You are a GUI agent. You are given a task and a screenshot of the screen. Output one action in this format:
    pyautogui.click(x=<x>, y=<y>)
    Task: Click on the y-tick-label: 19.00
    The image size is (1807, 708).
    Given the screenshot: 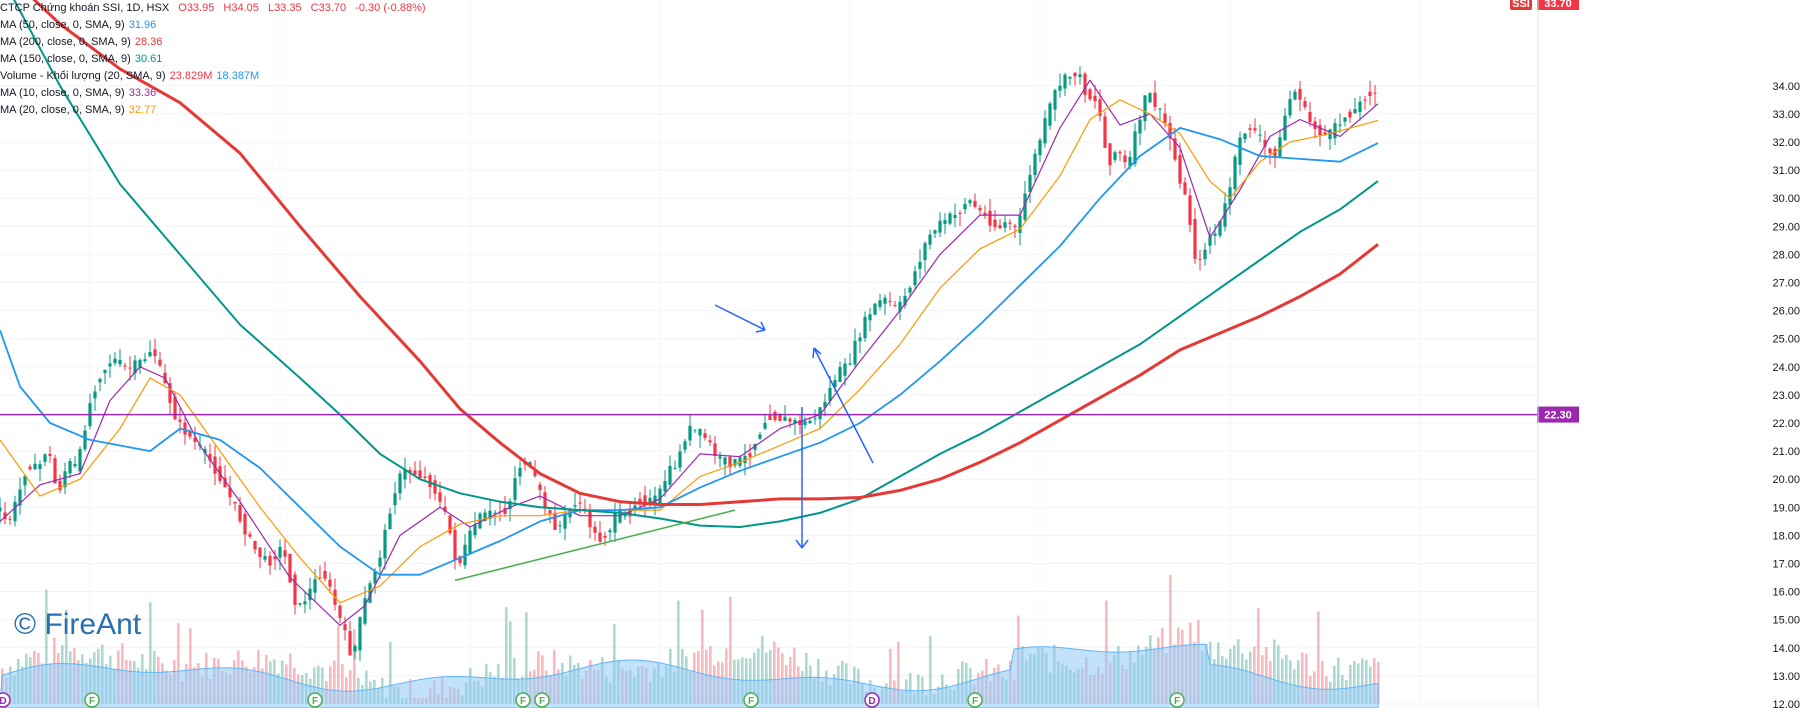 What is the action you would take?
    pyautogui.click(x=1786, y=508)
    